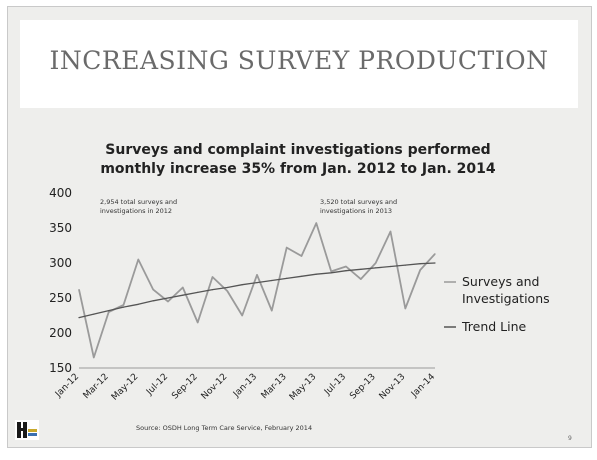  What do you see at coordinates (335, 385) in the screenshot?
I see `x-tick-label: Jul-13` at bounding box center [335, 385].